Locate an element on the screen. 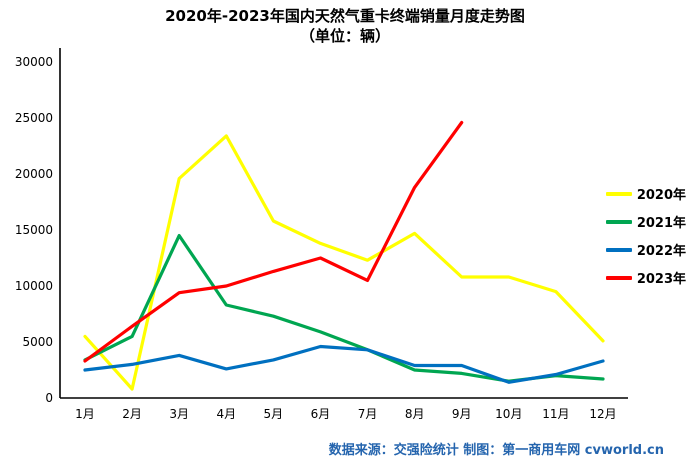 This screenshot has width=690, height=466. chart-footer: 数据来源：交强险统计 制图：第一商用车网 cvworld.cn is located at coordinates (496, 450).